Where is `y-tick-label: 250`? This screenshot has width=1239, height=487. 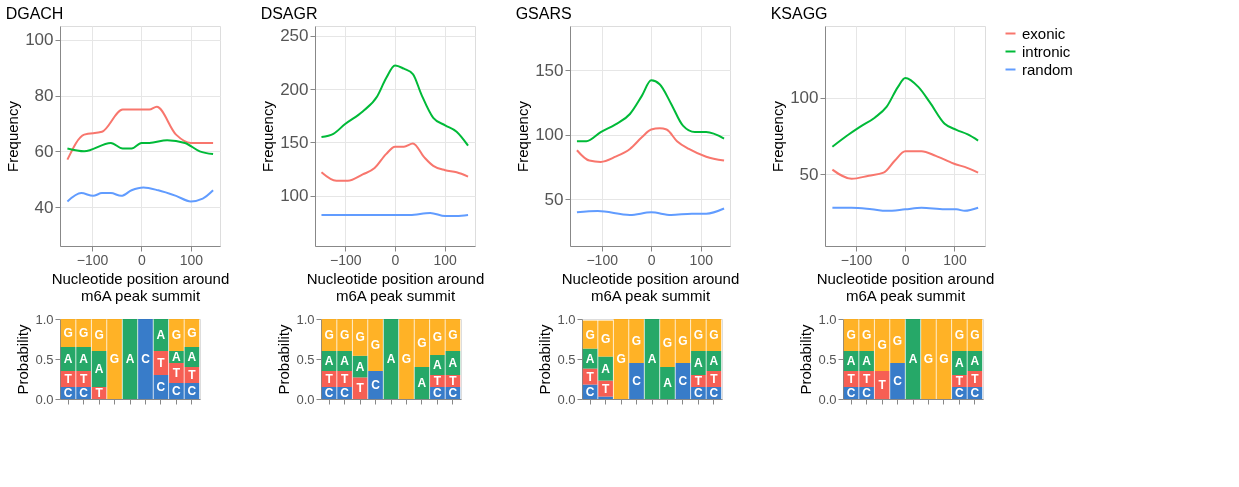 y-tick-label: 250 is located at coordinates (294, 36).